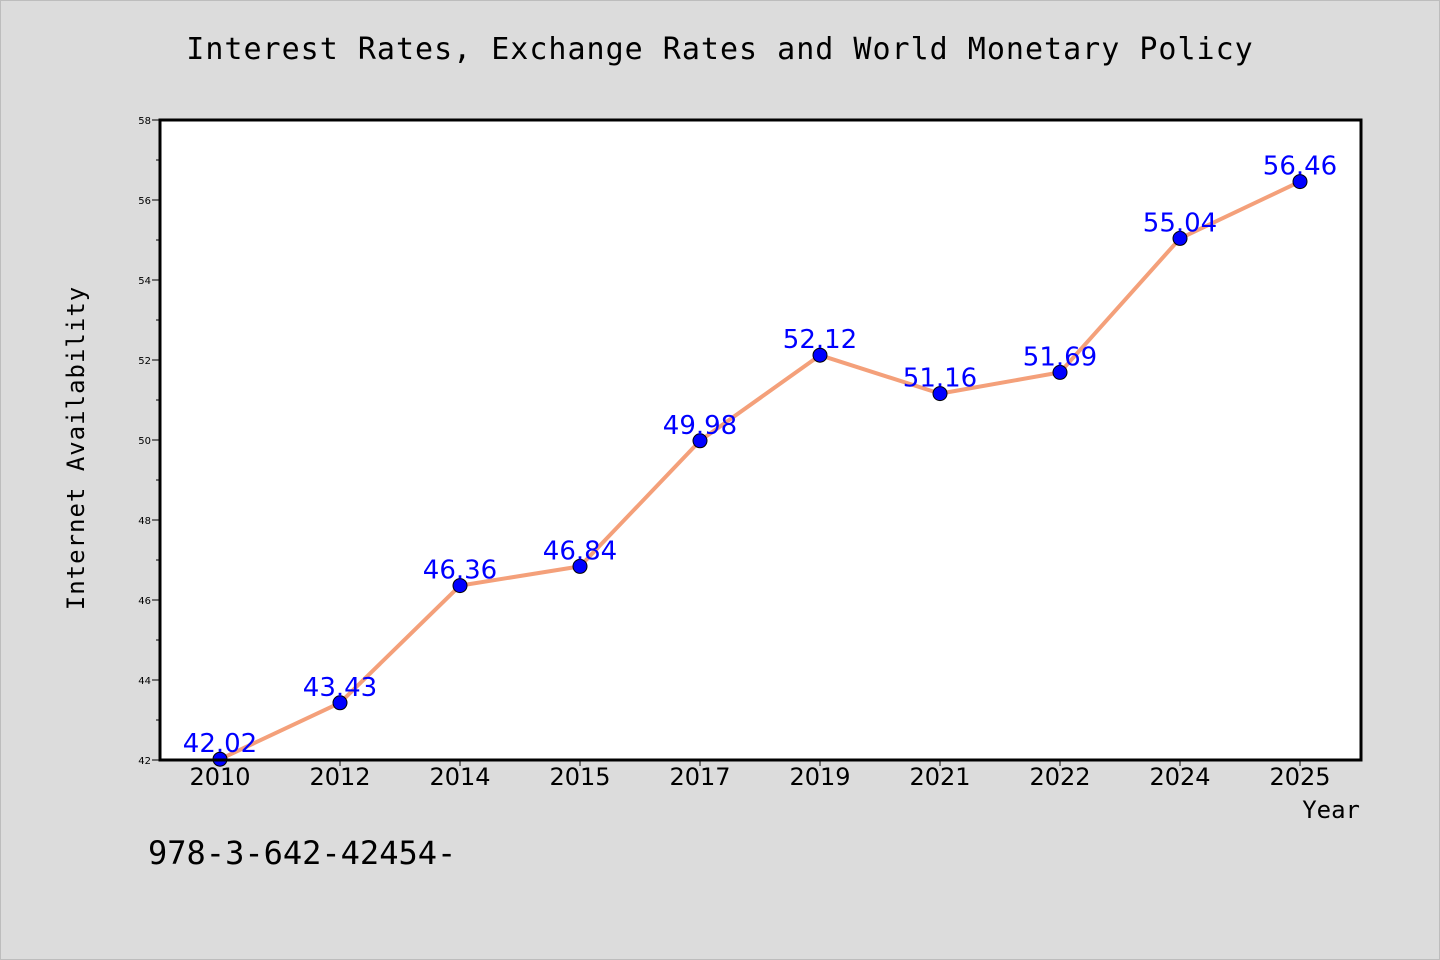  I want to click on x-axis-label: Year, so click(1331, 810).